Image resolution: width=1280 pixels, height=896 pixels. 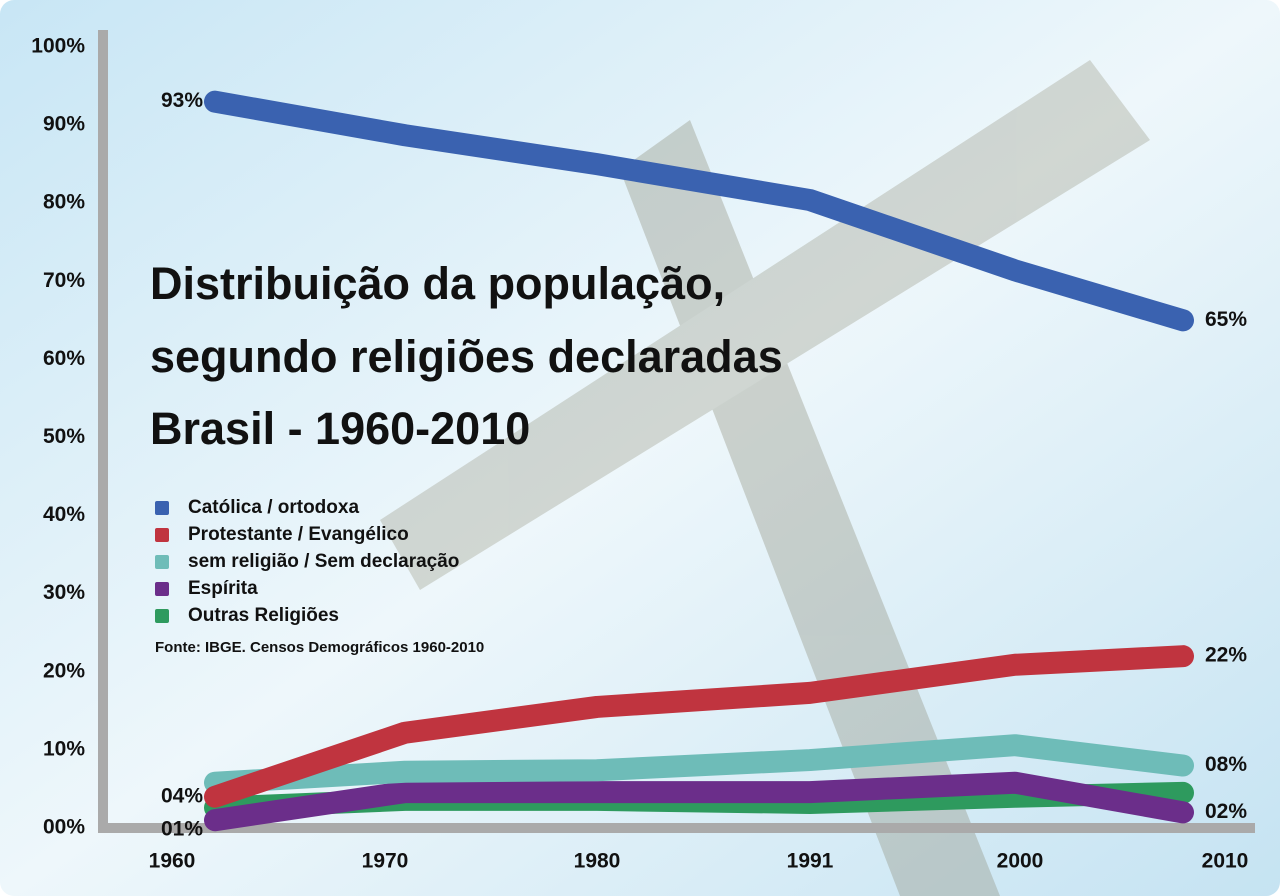 What do you see at coordinates (64, 124) in the screenshot?
I see `y-tick-label: 90%` at bounding box center [64, 124].